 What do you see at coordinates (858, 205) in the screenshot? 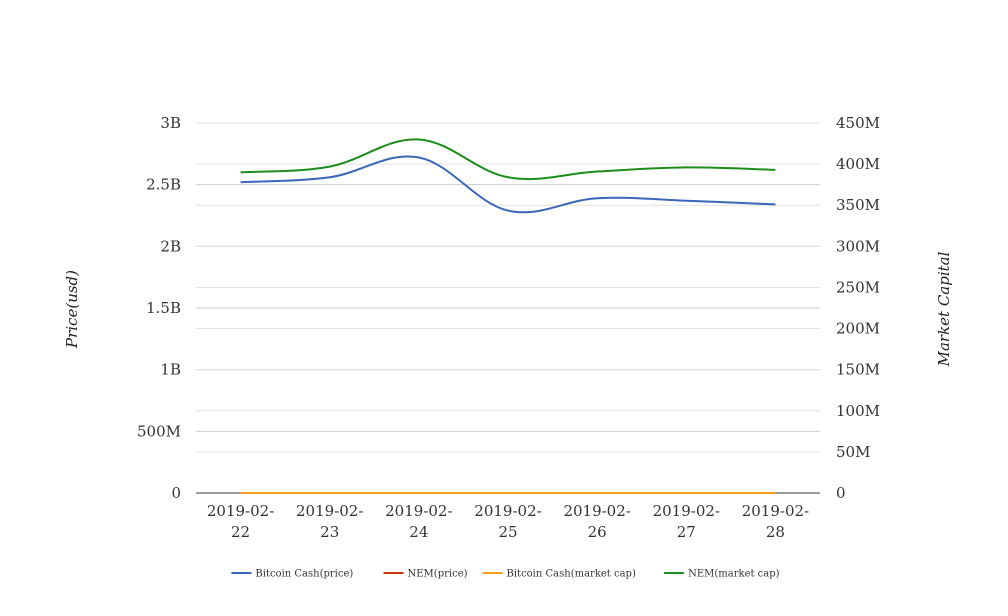
I see `y2-tick-label: 350M` at bounding box center [858, 205].